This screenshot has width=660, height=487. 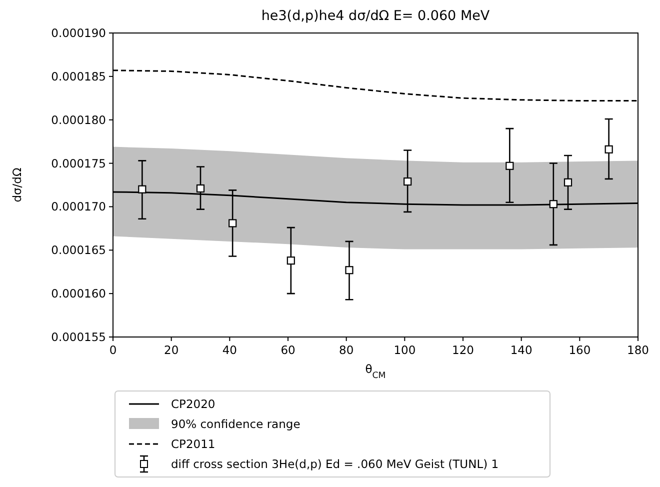 I want to click on text: 90% confidence range, so click(x=235, y=424).